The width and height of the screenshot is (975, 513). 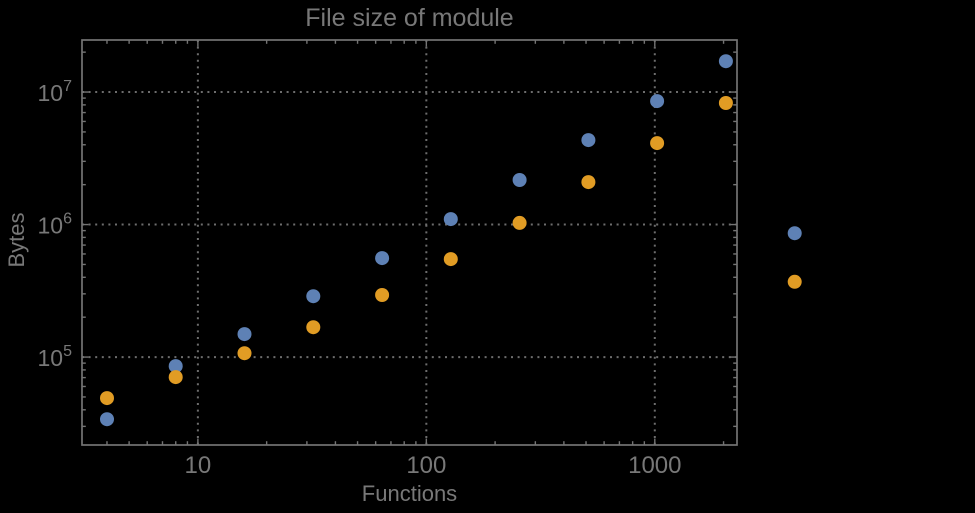 I want to click on x-tick-labels: 10 100 1000, so click(x=433, y=465).